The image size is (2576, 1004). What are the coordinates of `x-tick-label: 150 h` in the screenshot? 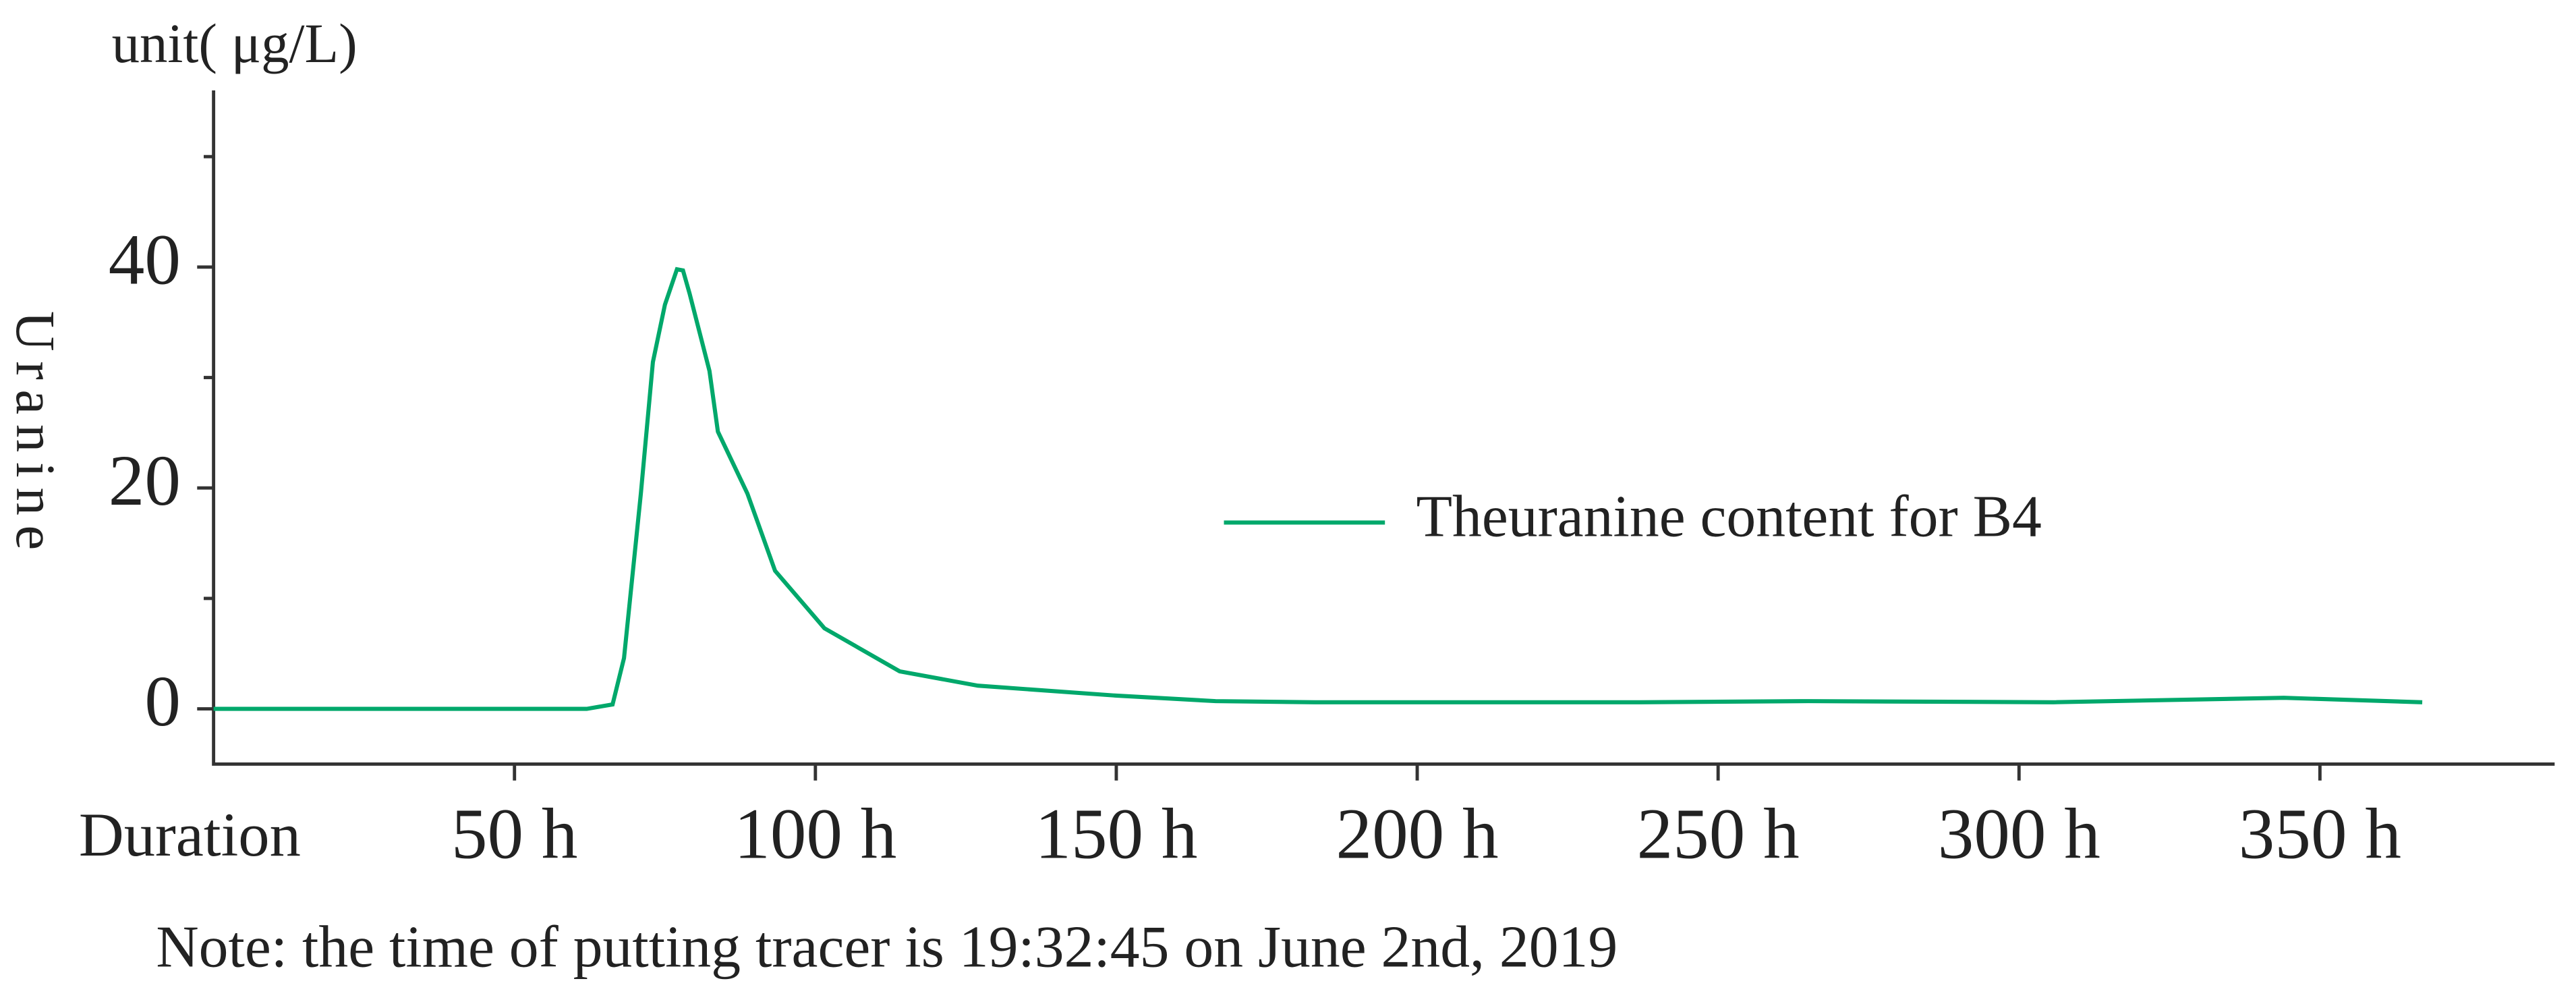 It's located at (1116, 834).